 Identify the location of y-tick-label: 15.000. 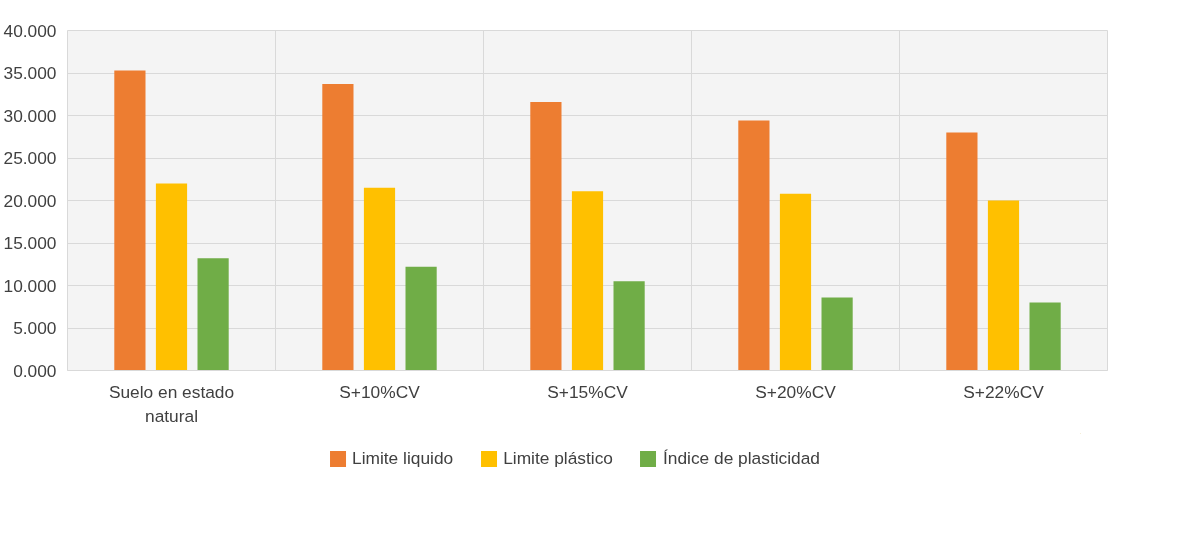
(30, 243).